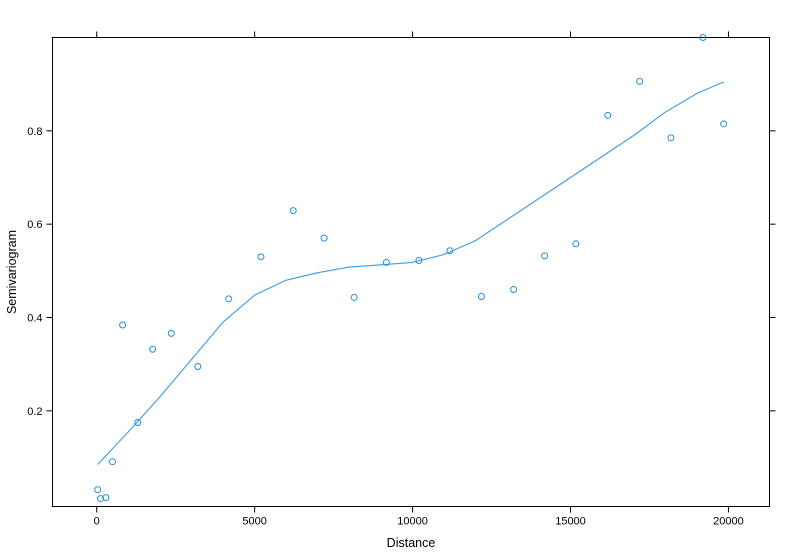 This screenshot has width=800, height=560. I want to click on x-tick-label-4: 20000, so click(728, 522).